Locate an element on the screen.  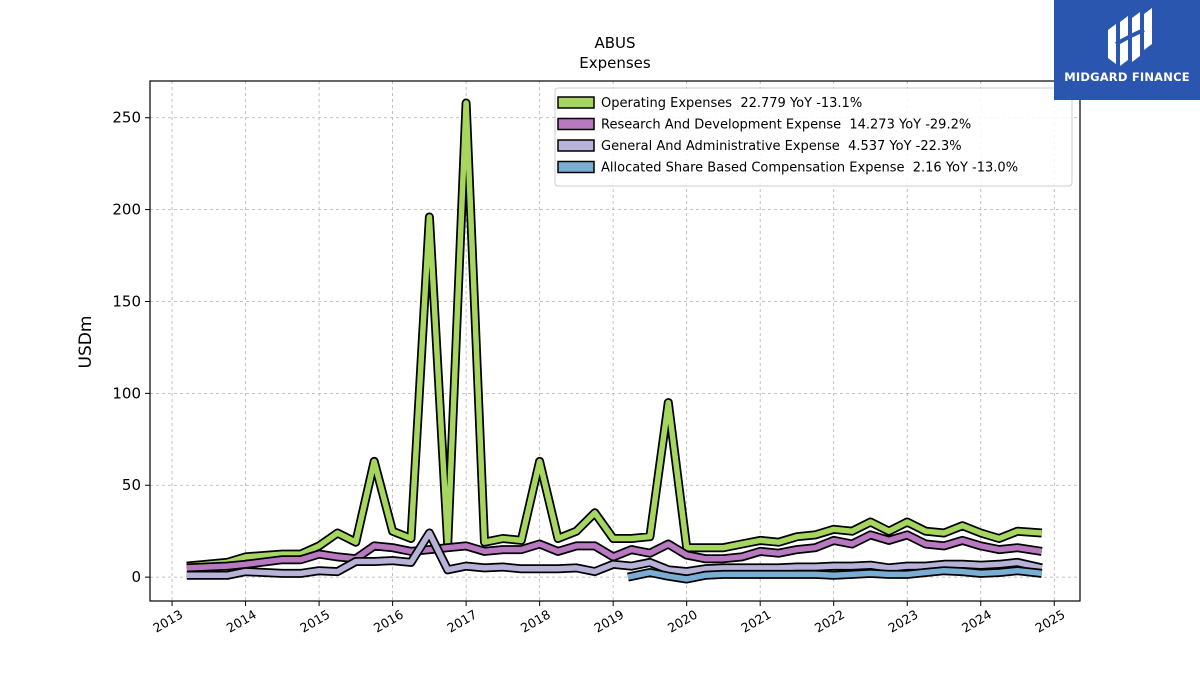
x-tick-label: 2021 is located at coordinates (755, 621).